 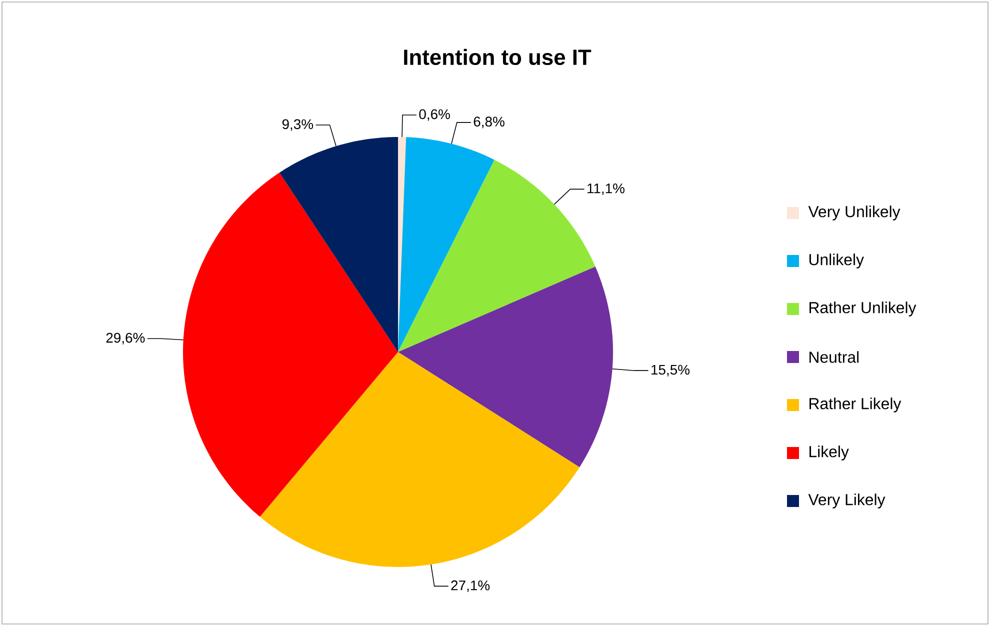 I want to click on legend-label: Very Unlikely, so click(x=854, y=213).